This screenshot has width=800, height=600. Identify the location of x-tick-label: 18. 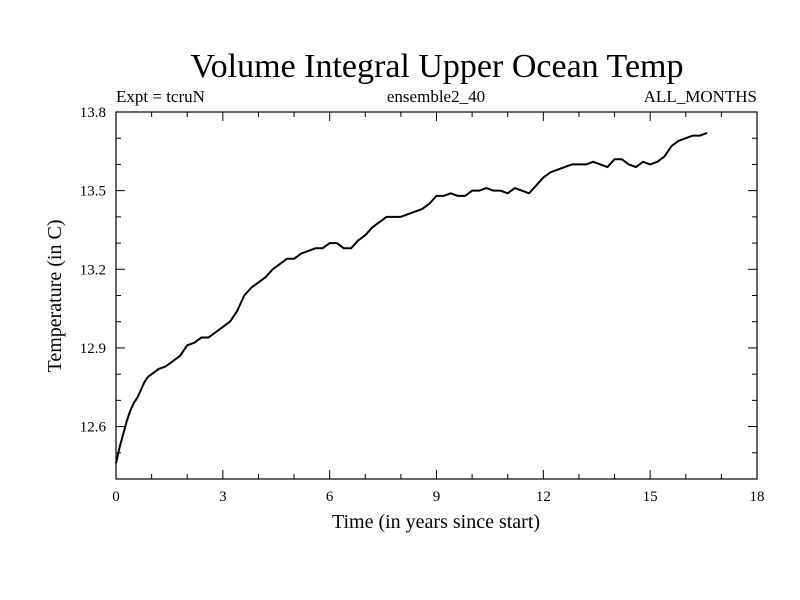
(757, 497).